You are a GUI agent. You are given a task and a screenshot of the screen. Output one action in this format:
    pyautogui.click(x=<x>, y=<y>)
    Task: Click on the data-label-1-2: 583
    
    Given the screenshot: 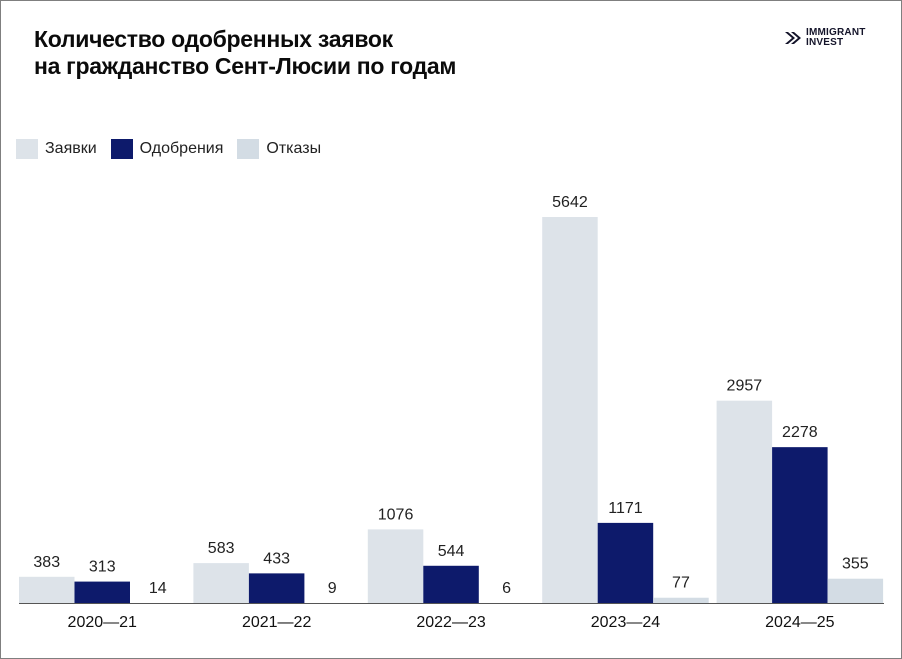 What is the action you would take?
    pyautogui.click(x=221, y=548)
    